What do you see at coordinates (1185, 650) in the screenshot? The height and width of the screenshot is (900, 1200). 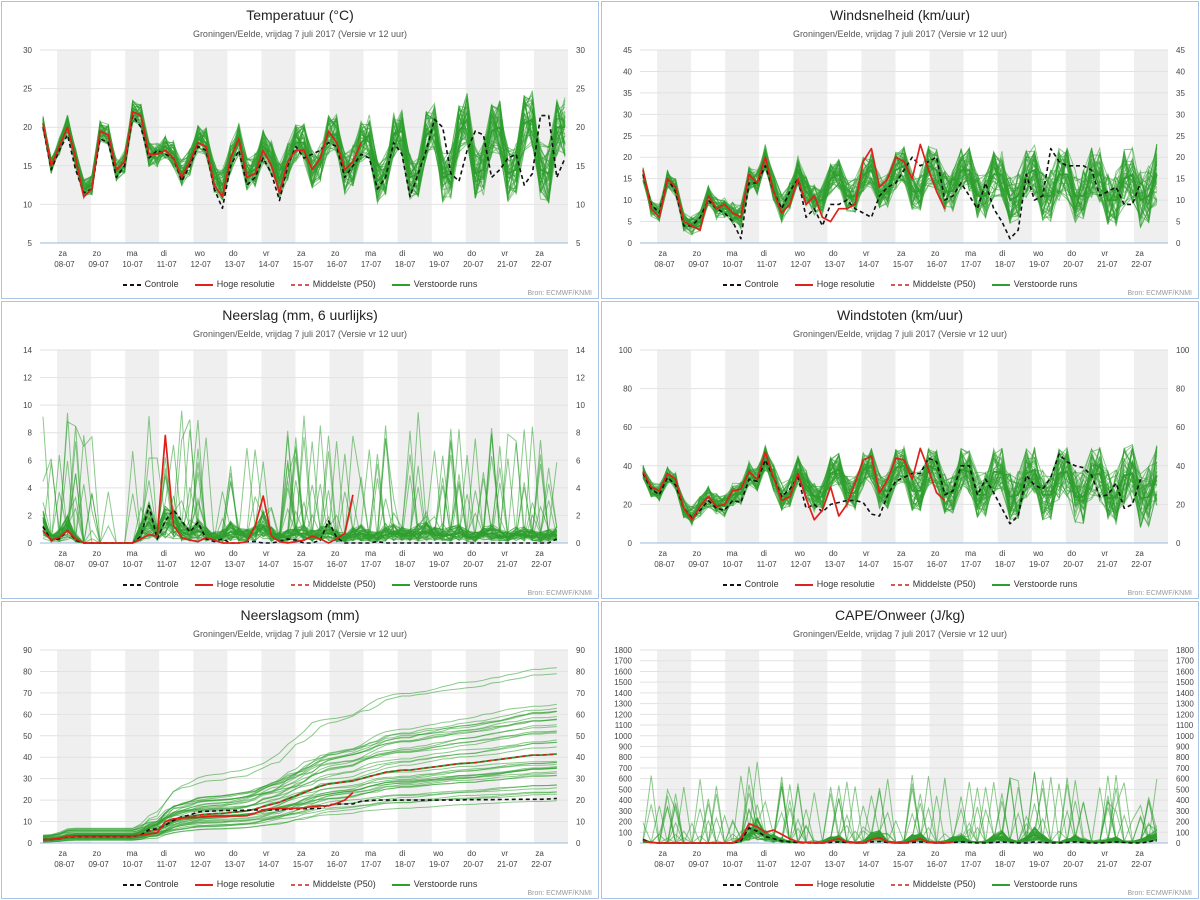 I see `y-tick-label-right: 1800` at bounding box center [1185, 650].